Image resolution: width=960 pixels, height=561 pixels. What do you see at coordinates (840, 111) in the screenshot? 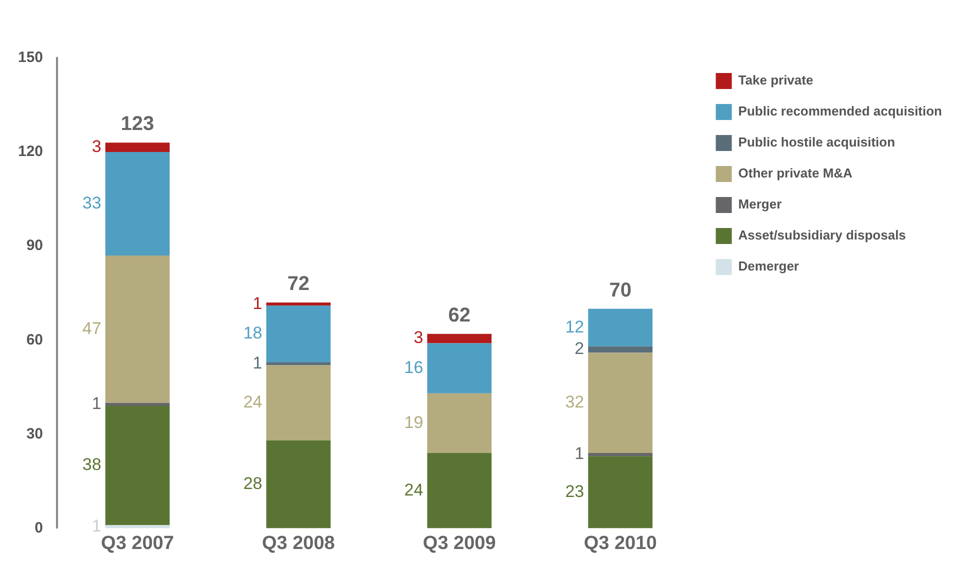
I see `legend-label: Public recommended acquisition` at bounding box center [840, 111].